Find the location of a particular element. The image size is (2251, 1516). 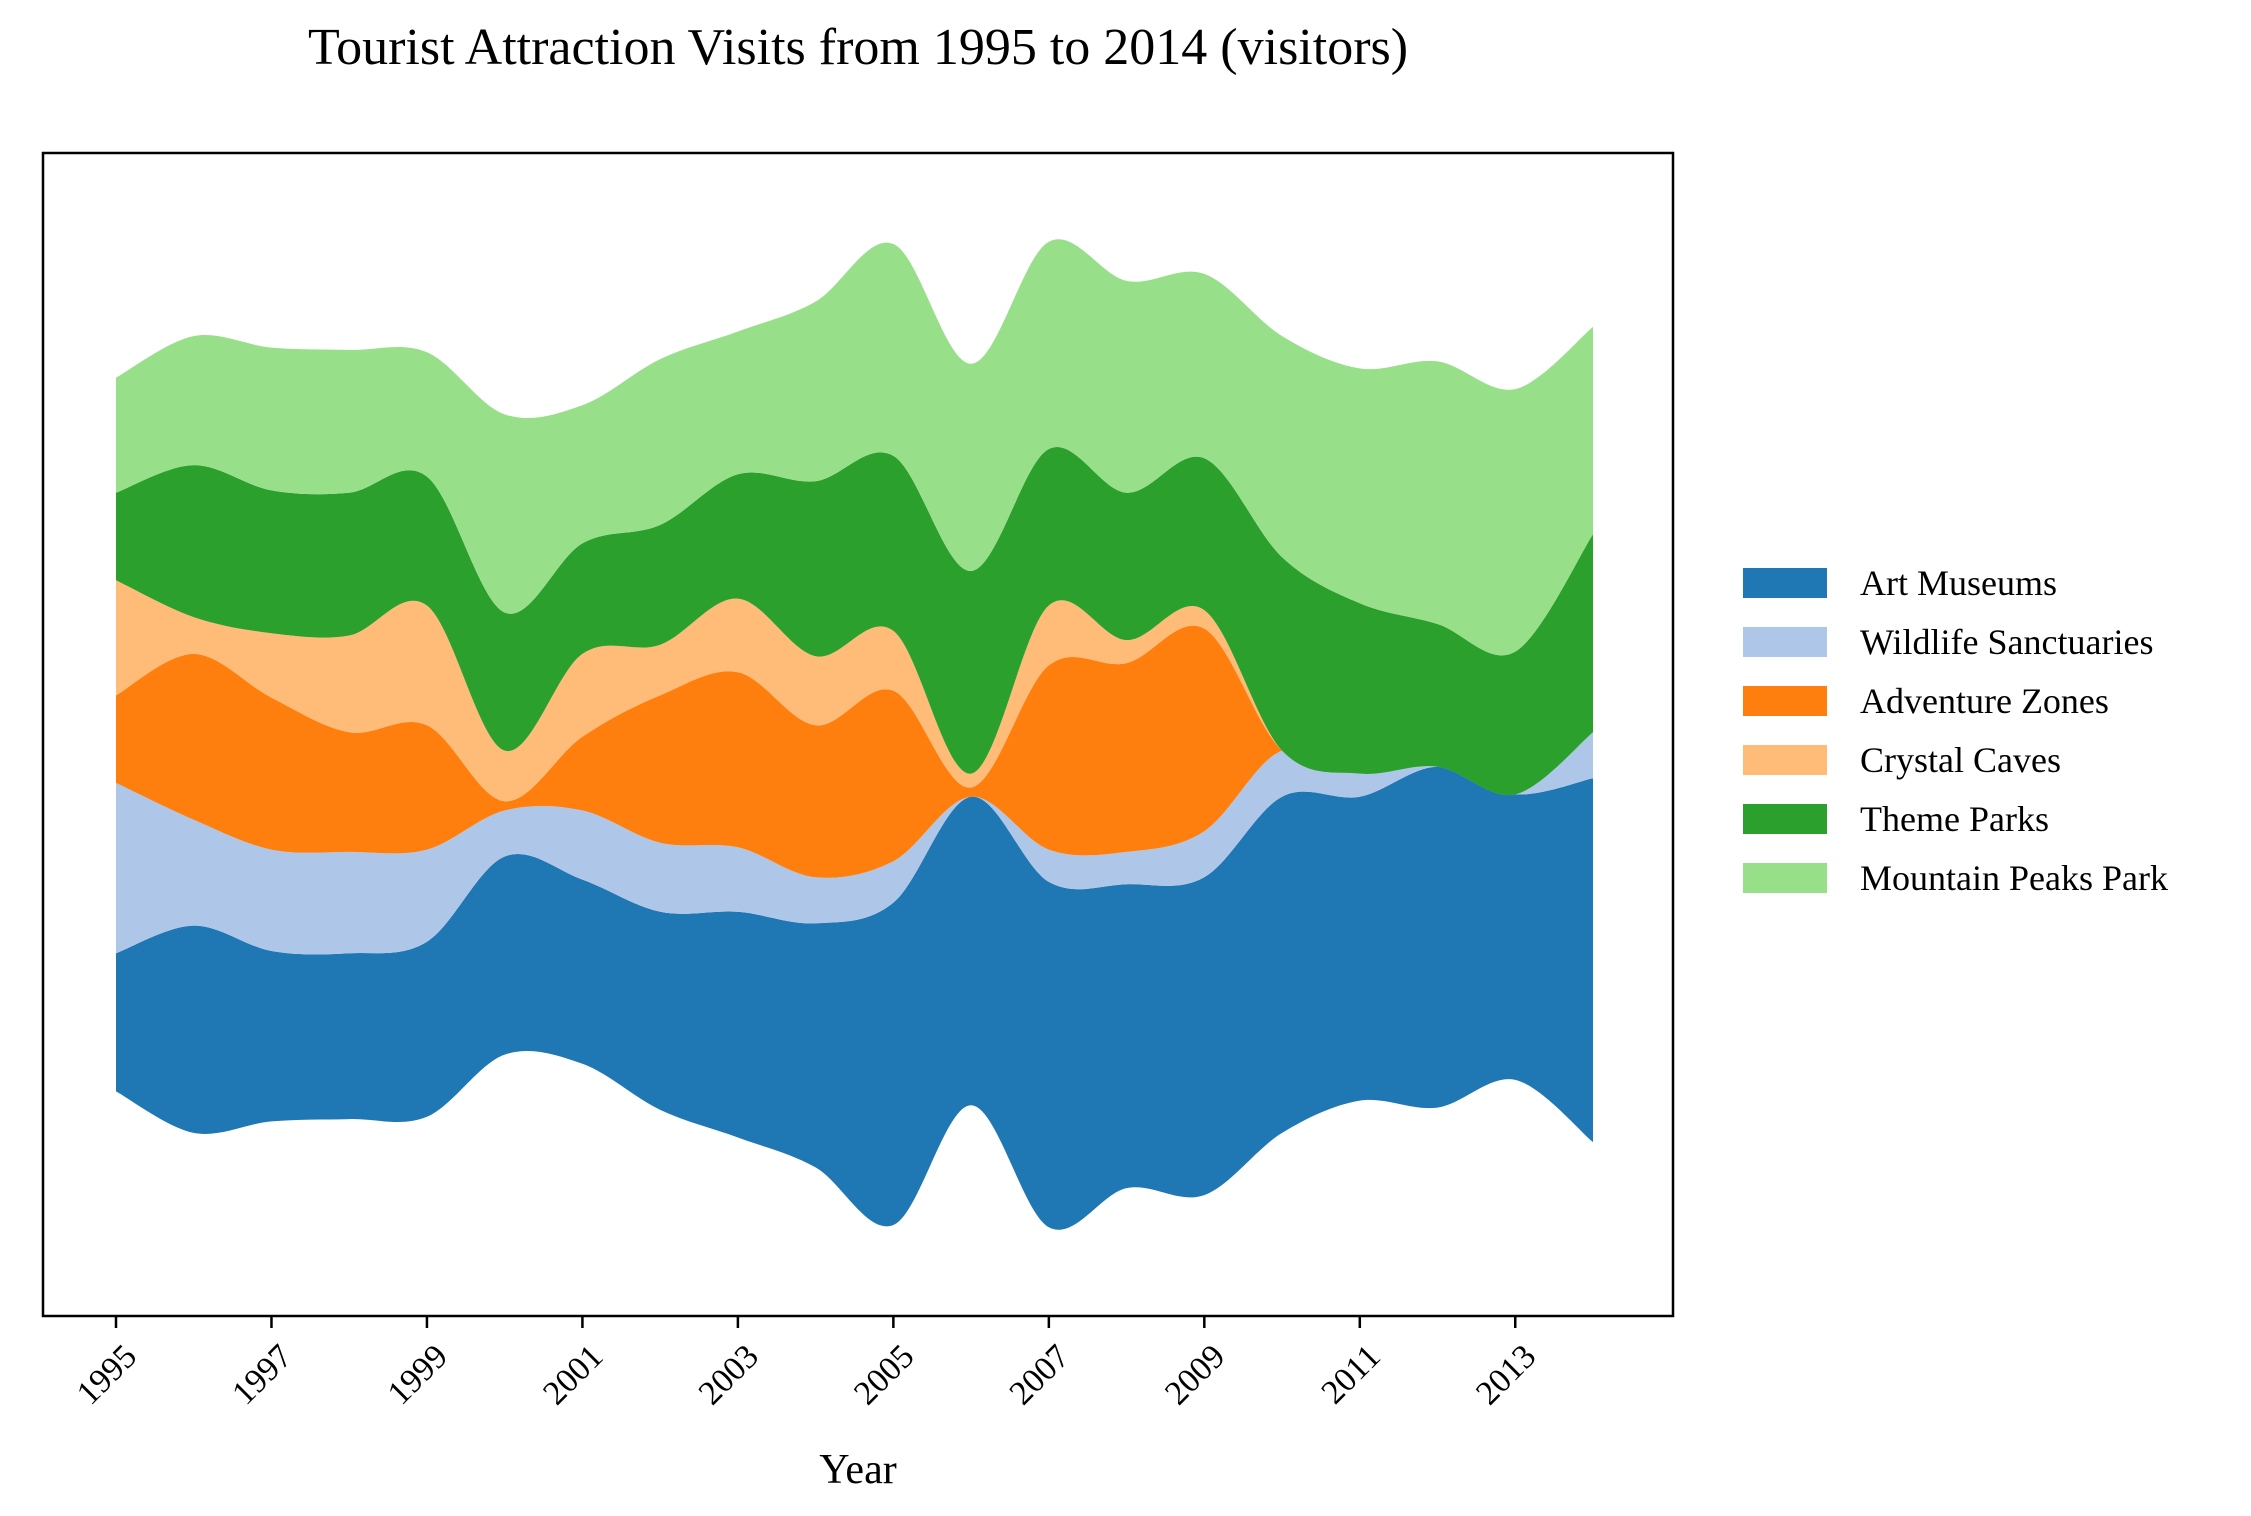

x-tick-label: 2007 is located at coordinates (1040, 1375).